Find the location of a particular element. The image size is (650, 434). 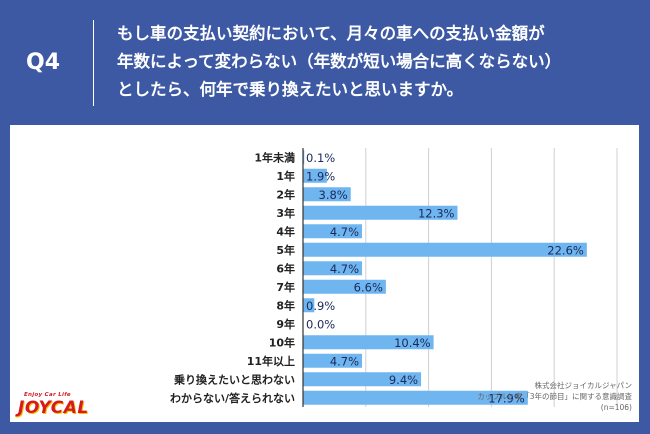

value-label: 3.8% is located at coordinates (333, 195).